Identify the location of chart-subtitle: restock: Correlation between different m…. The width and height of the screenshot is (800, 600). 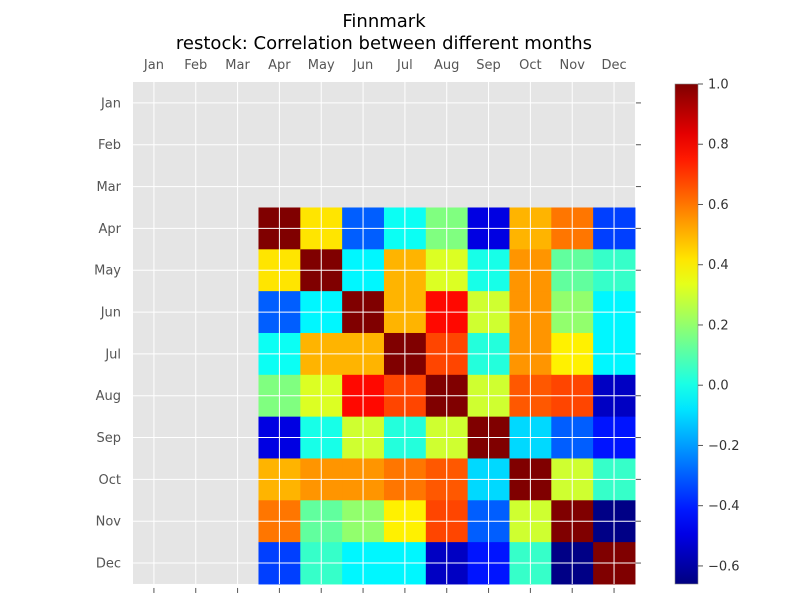
(384, 43).